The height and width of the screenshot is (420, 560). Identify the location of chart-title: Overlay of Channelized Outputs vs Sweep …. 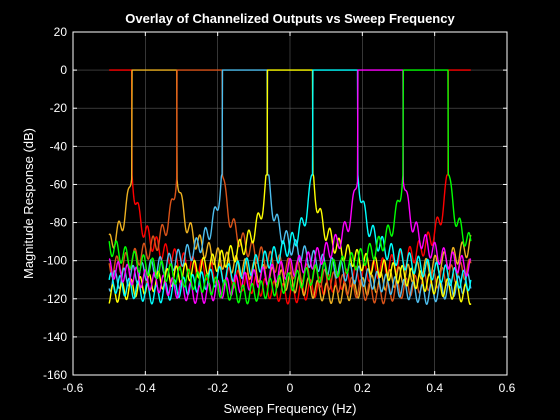
(290, 18).